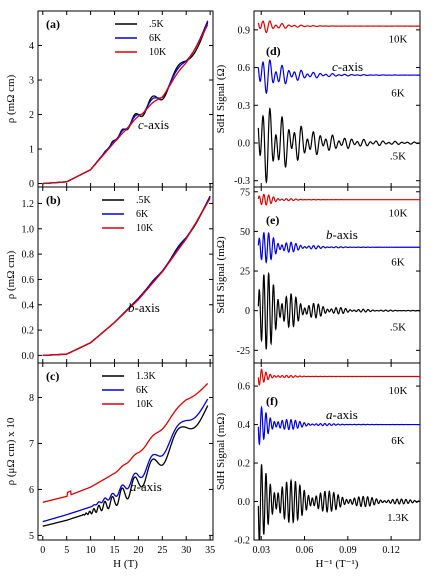 This screenshot has height=578, width=447. What do you see at coordinates (53, 24) in the screenshot?
I see `panel-label: (a)` at bounding box center [53, 24].